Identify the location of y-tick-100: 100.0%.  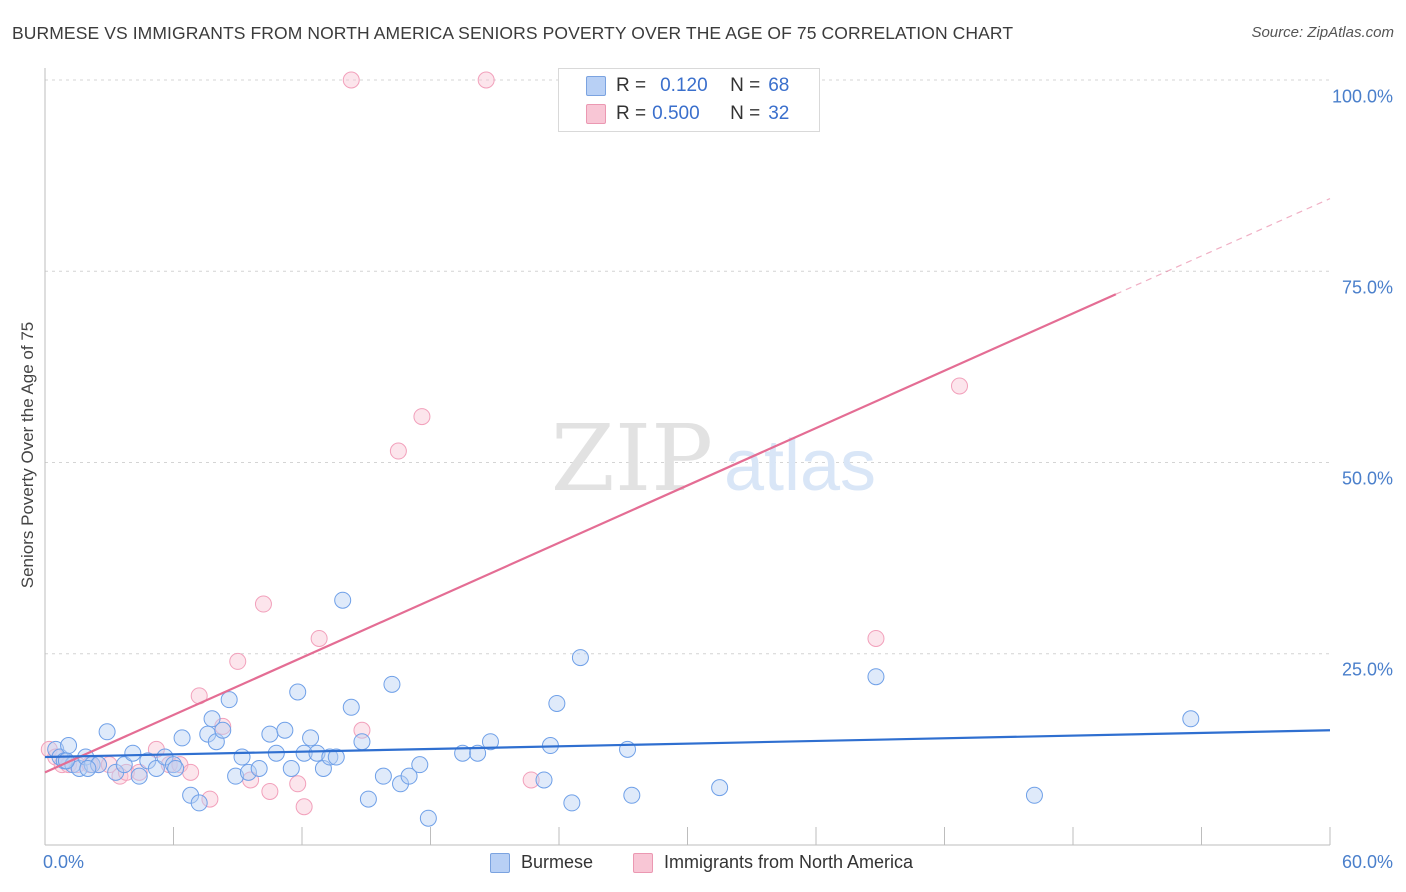
(1362, 96).